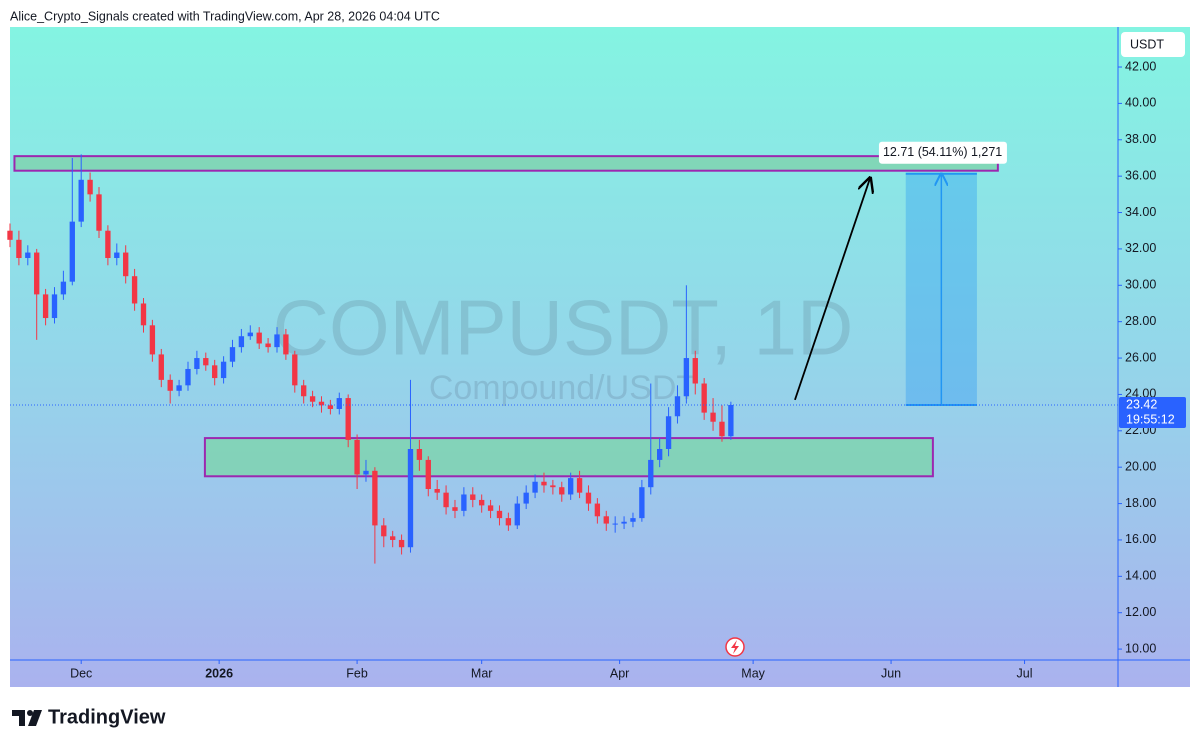 This screenshot has width=1200, height=747. What do you see at coordinates (1140, 139) in the screenshot?
I see `y-tick-label: 38.00` at bounding box center [1140, 139].